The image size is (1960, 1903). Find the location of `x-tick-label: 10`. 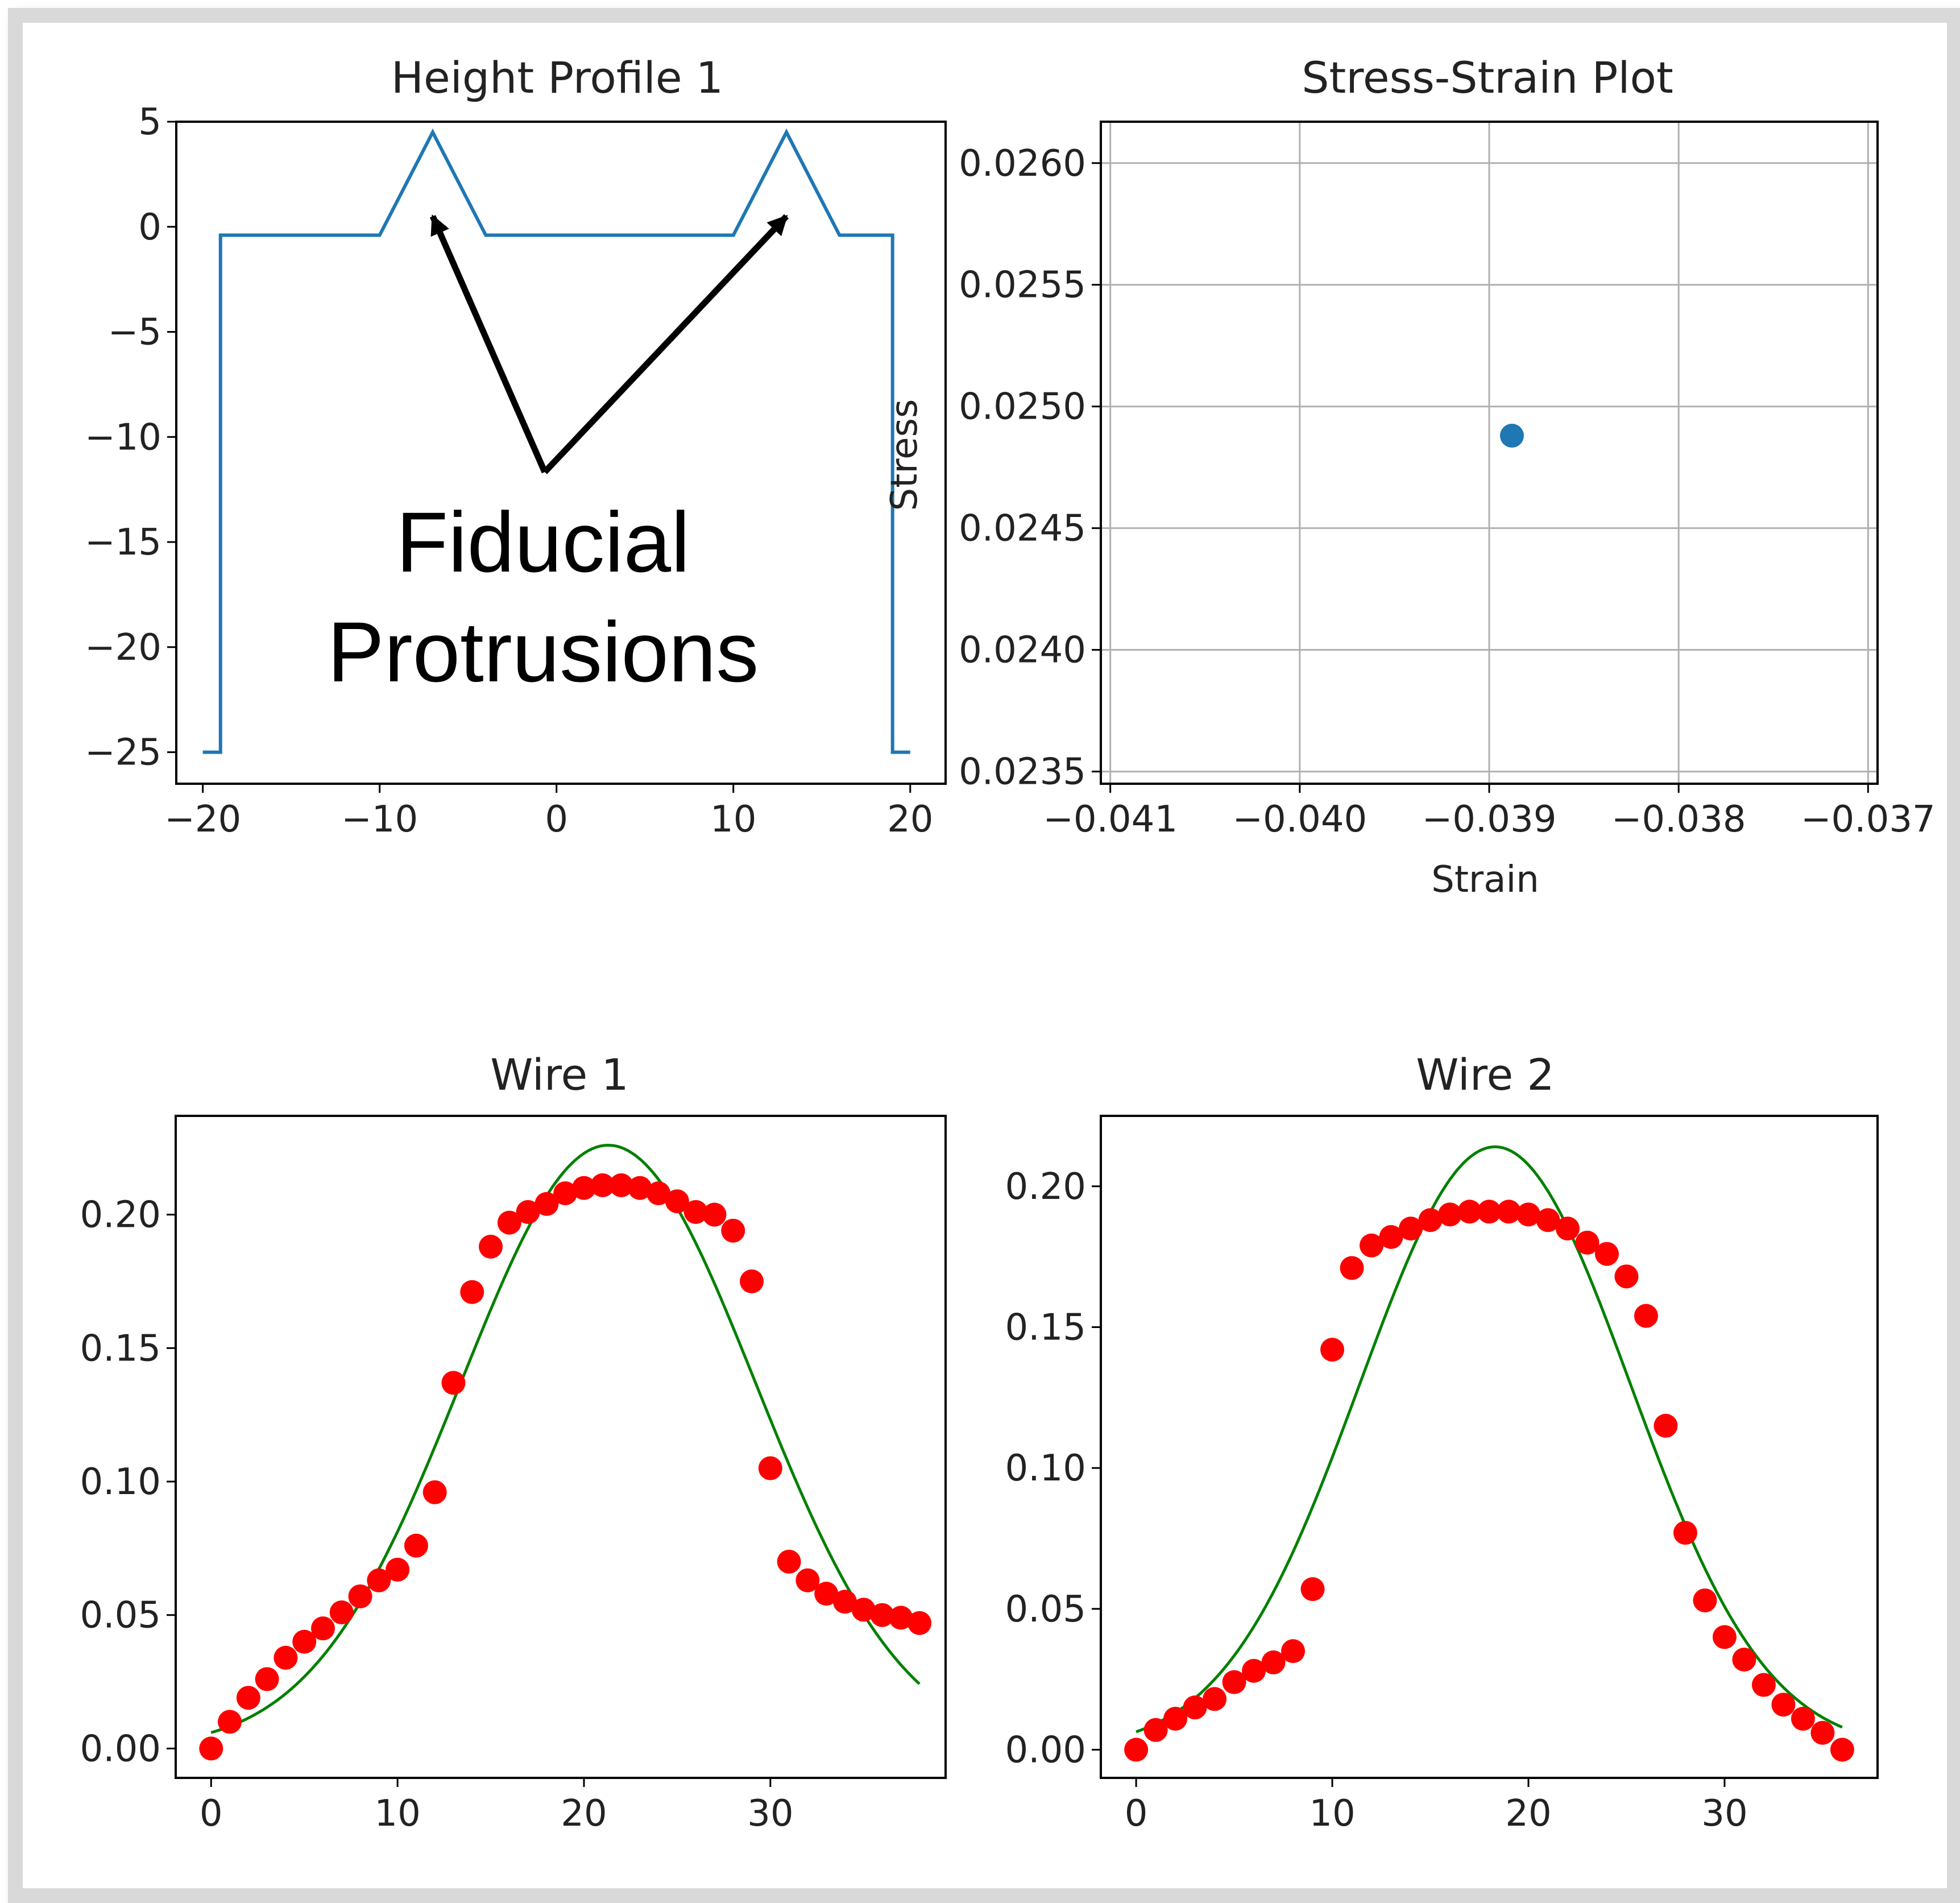

x-tick-label: 10 is located at coordinates (1332, 1814).